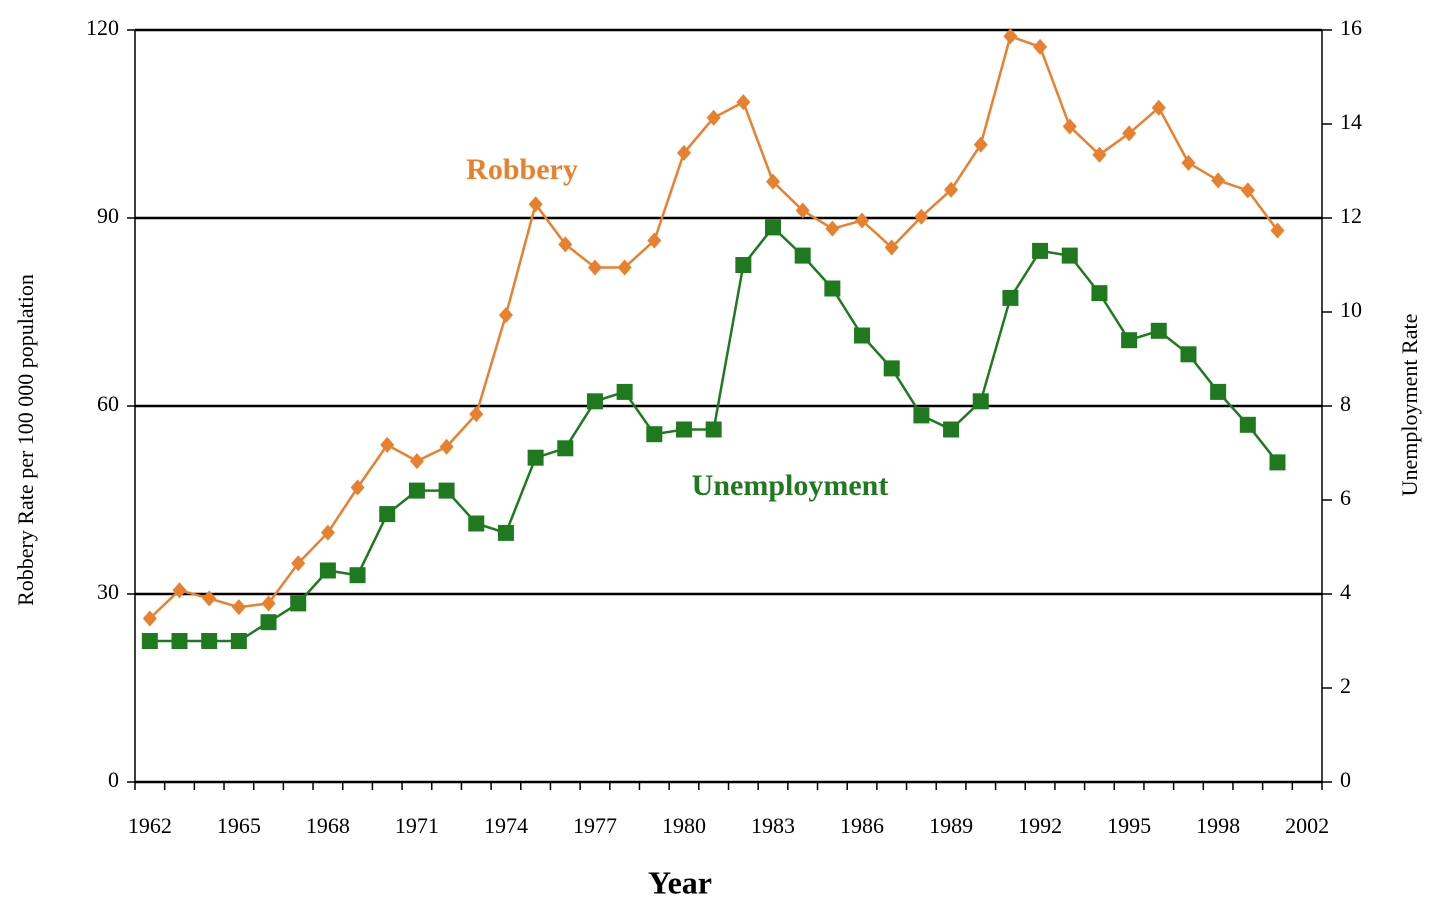 The image size is (1433, 903). I want to click on y-tick-label: 0, so click(113, 779).